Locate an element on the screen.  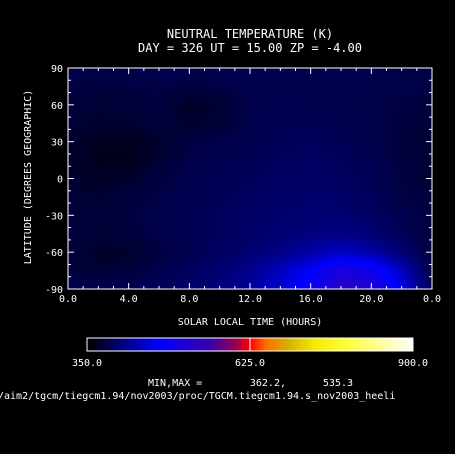
y-tick-label: 30 is located at coordinates (57, 143).